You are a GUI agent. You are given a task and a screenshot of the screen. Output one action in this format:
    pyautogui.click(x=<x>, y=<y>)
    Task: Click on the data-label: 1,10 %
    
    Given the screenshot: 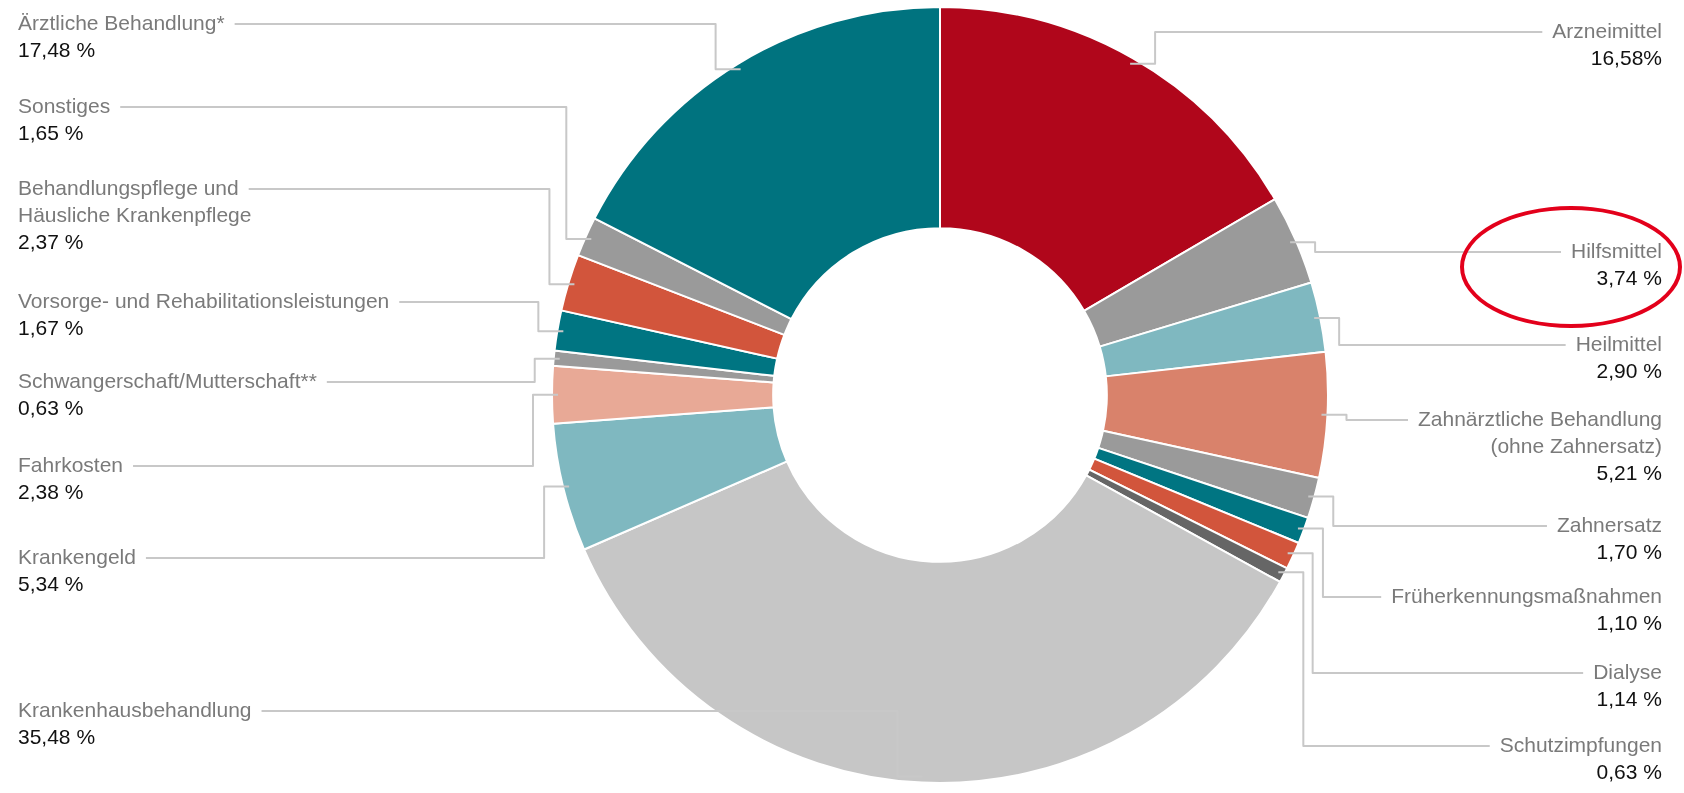 What is the action you would take?
    pyautogui.click(x=1629, y=622)
    